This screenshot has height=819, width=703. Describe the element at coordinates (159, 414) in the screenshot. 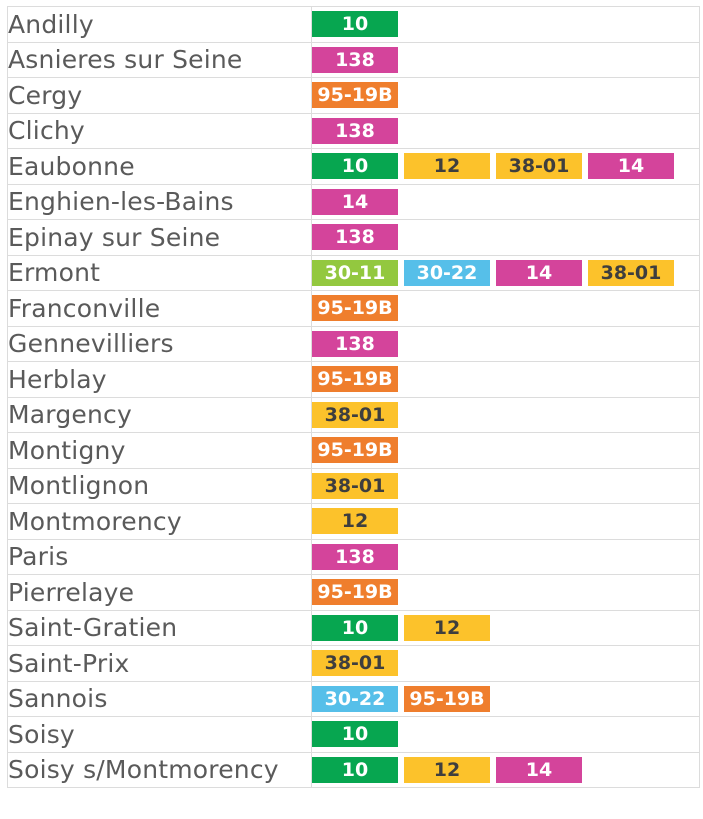

I see `town-name: Margency` at that location.